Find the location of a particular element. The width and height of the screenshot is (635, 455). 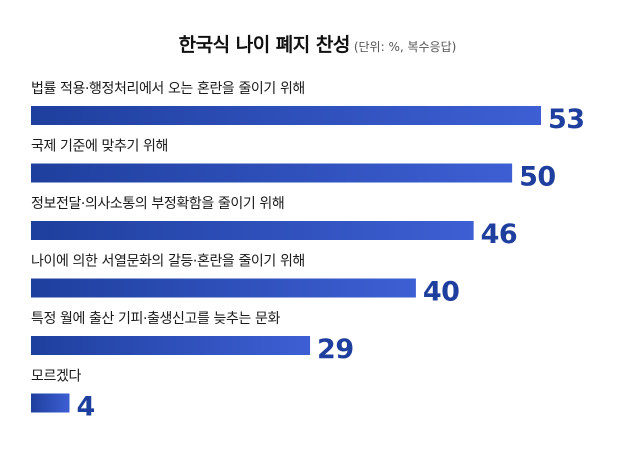

value-label: 50 is located at coordinates (537, 177).